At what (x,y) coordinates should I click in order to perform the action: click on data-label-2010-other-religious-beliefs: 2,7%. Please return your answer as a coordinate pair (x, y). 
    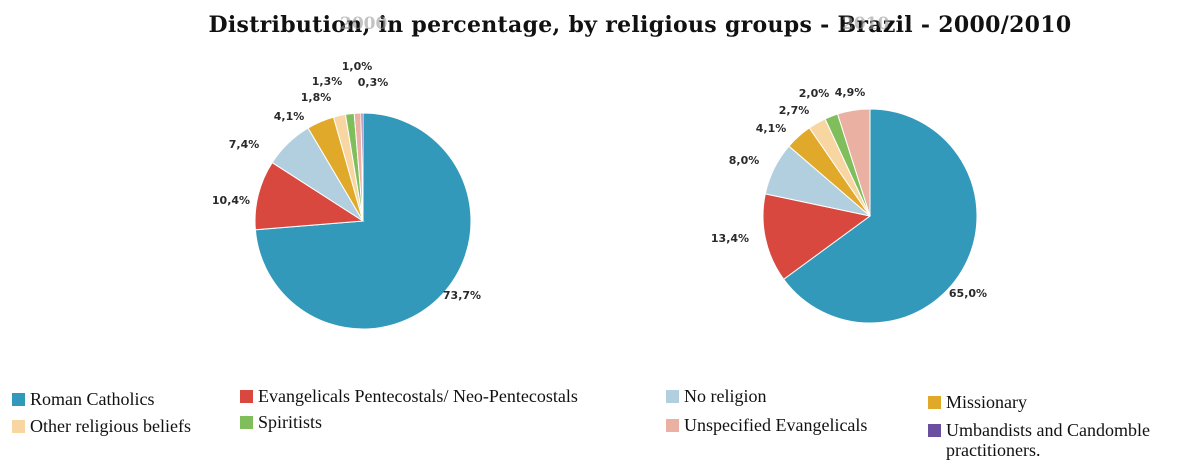
    Looking at the image, I should click on (794, 110).